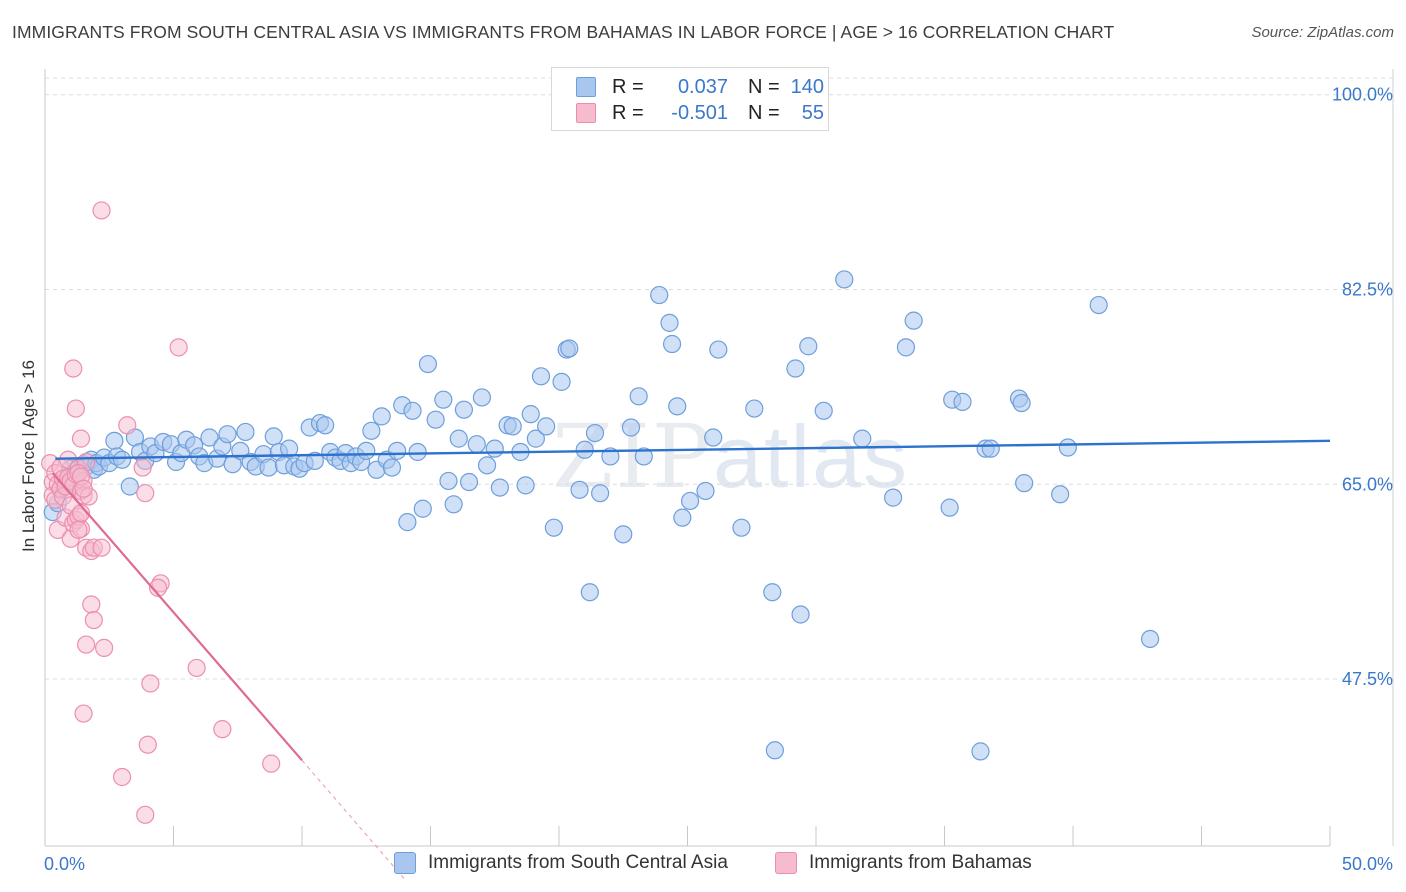 The height and width of the screenshot is (892, 1406). What do you see at coordinates (693, 449) in the screenshot?
I see `trend-line-south-central-asia` at bounding box center [693, 449].